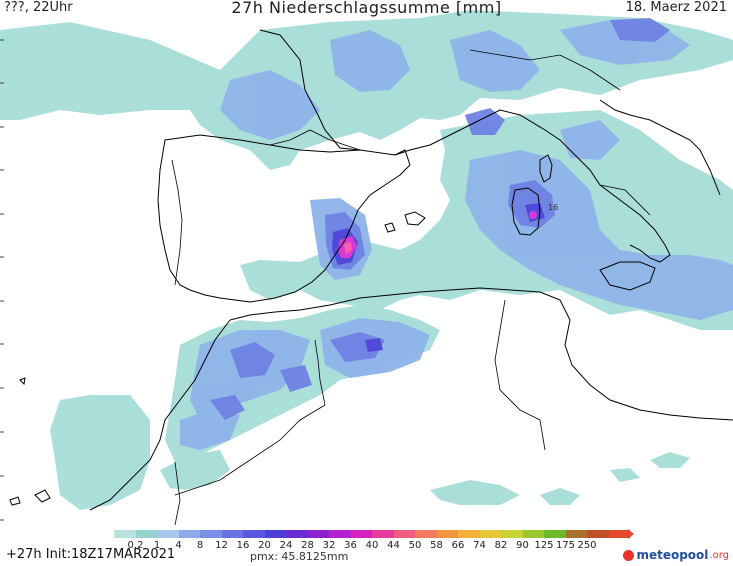  I want to click on legend-label: 250, so click(587, 545).